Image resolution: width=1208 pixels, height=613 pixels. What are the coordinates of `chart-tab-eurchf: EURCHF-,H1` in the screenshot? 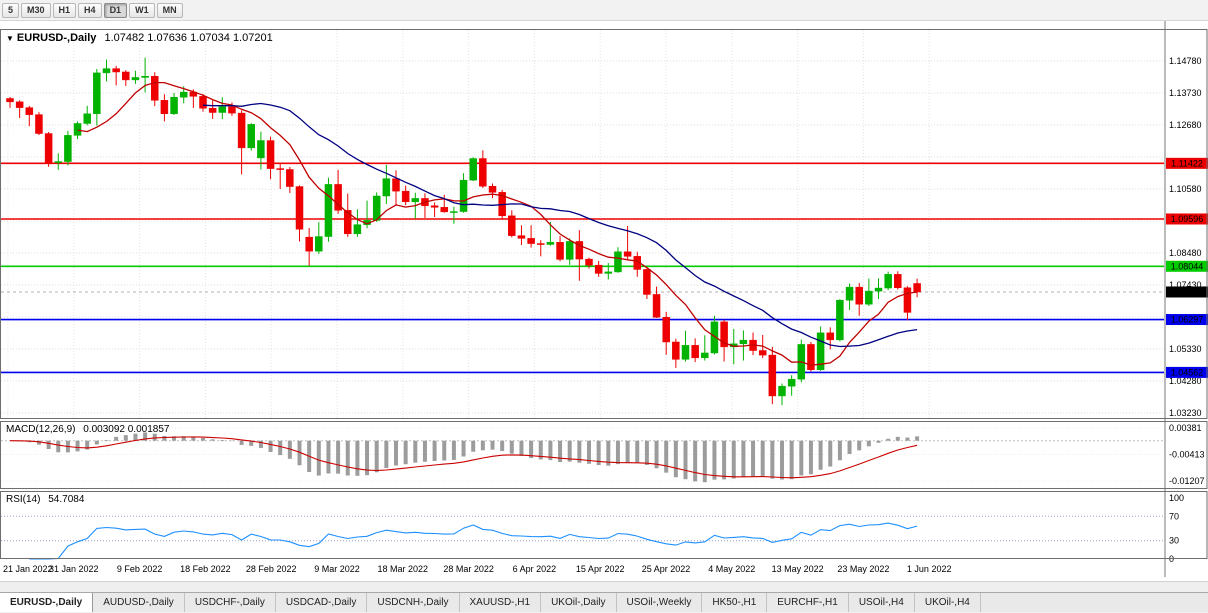 It's located at (808, 602).